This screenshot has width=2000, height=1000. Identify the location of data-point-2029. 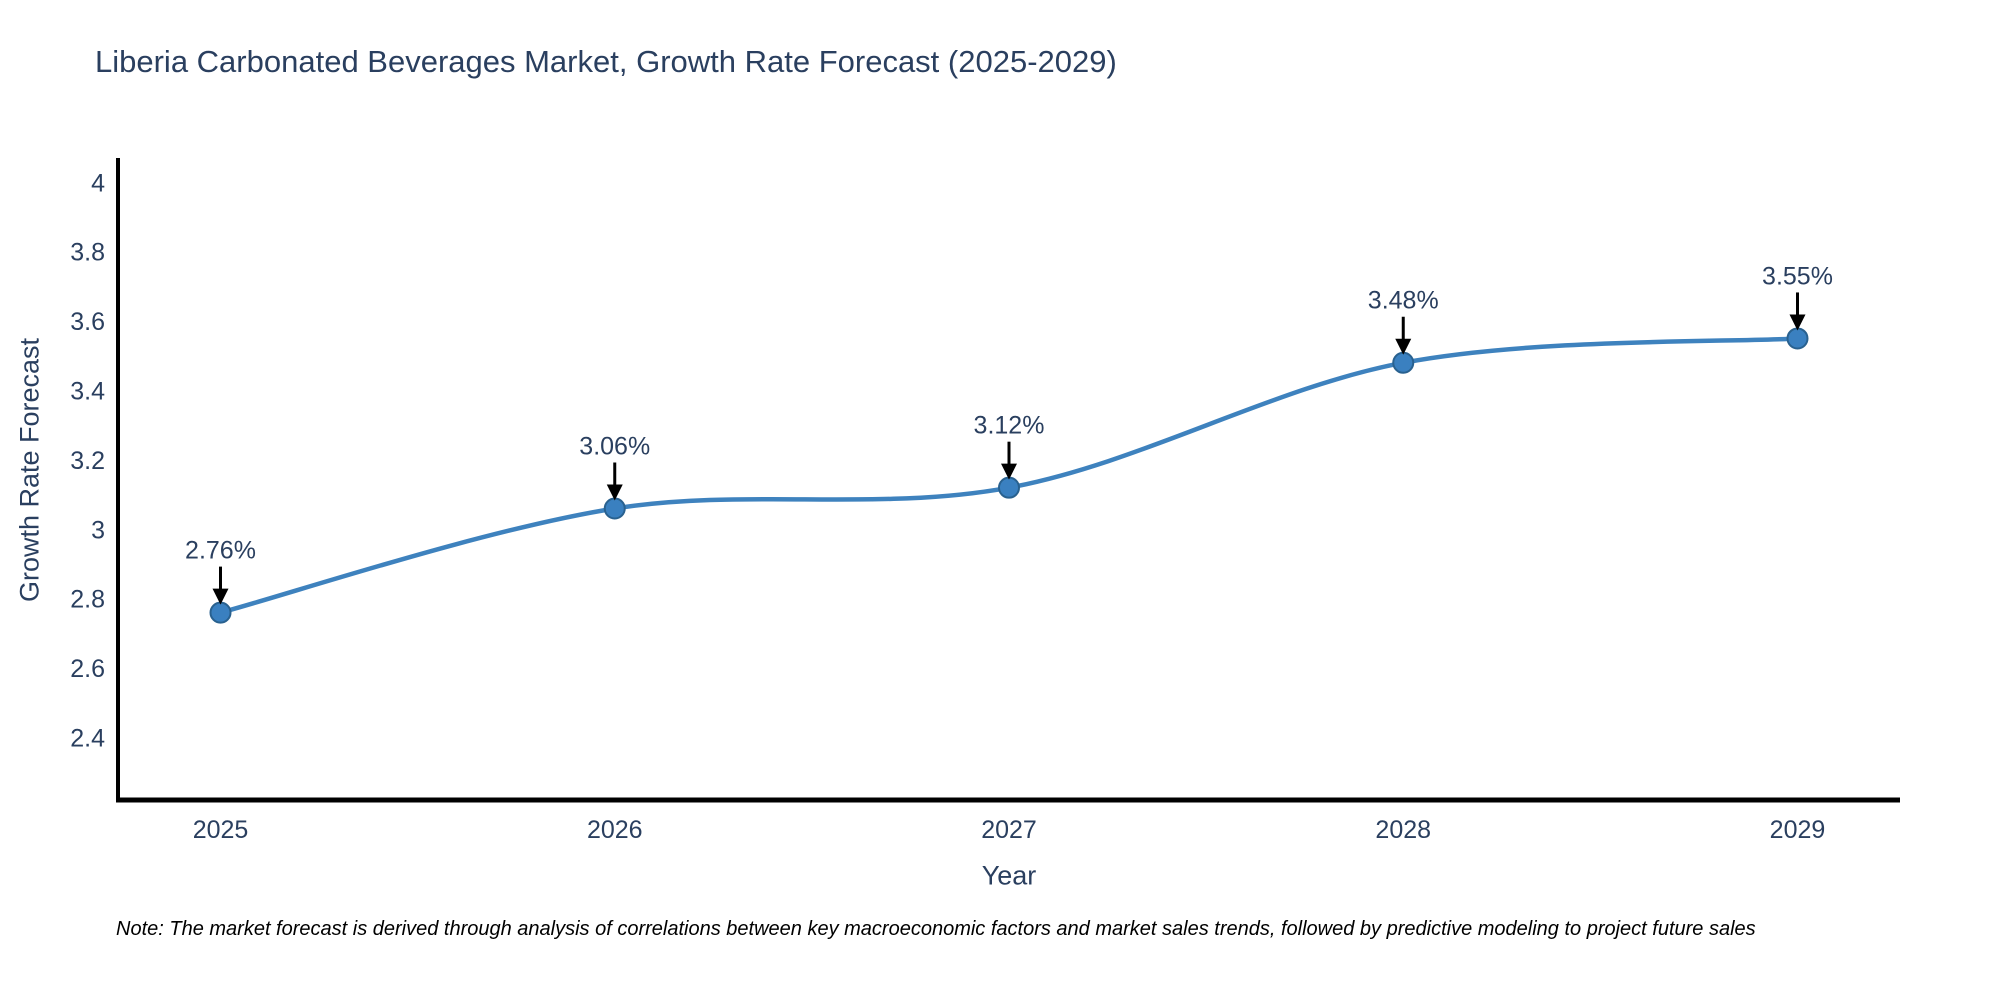
(1797, 338).